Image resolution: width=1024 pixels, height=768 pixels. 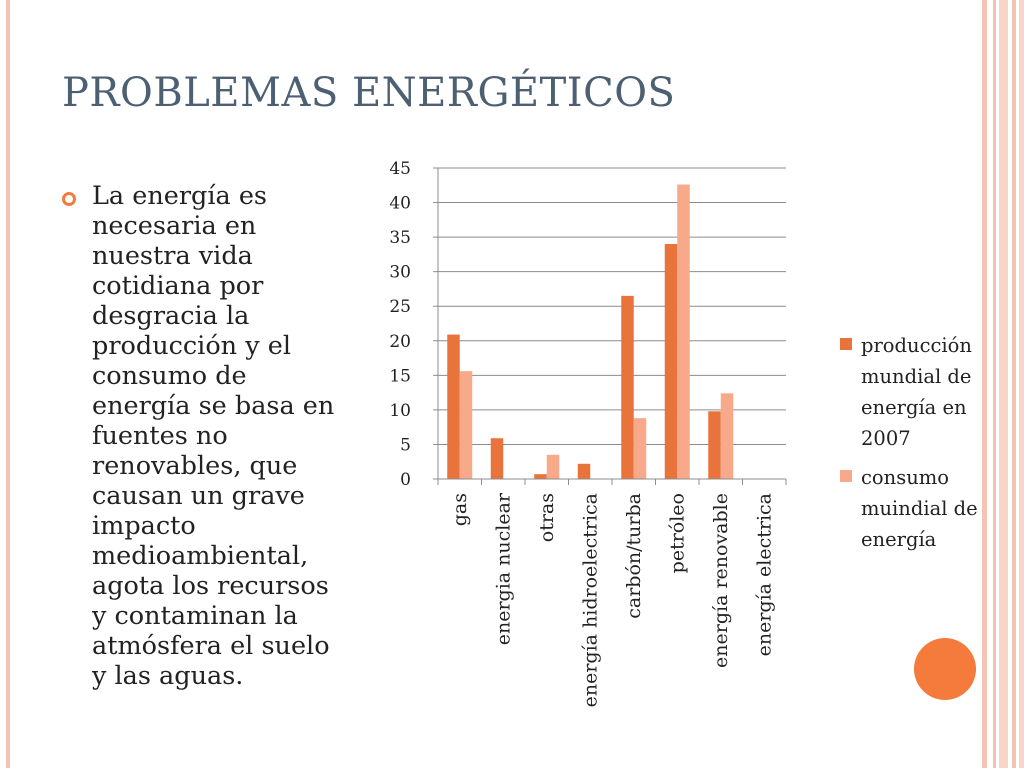 I want to click on y-tick-label: 45, so click(x=400, y=169).